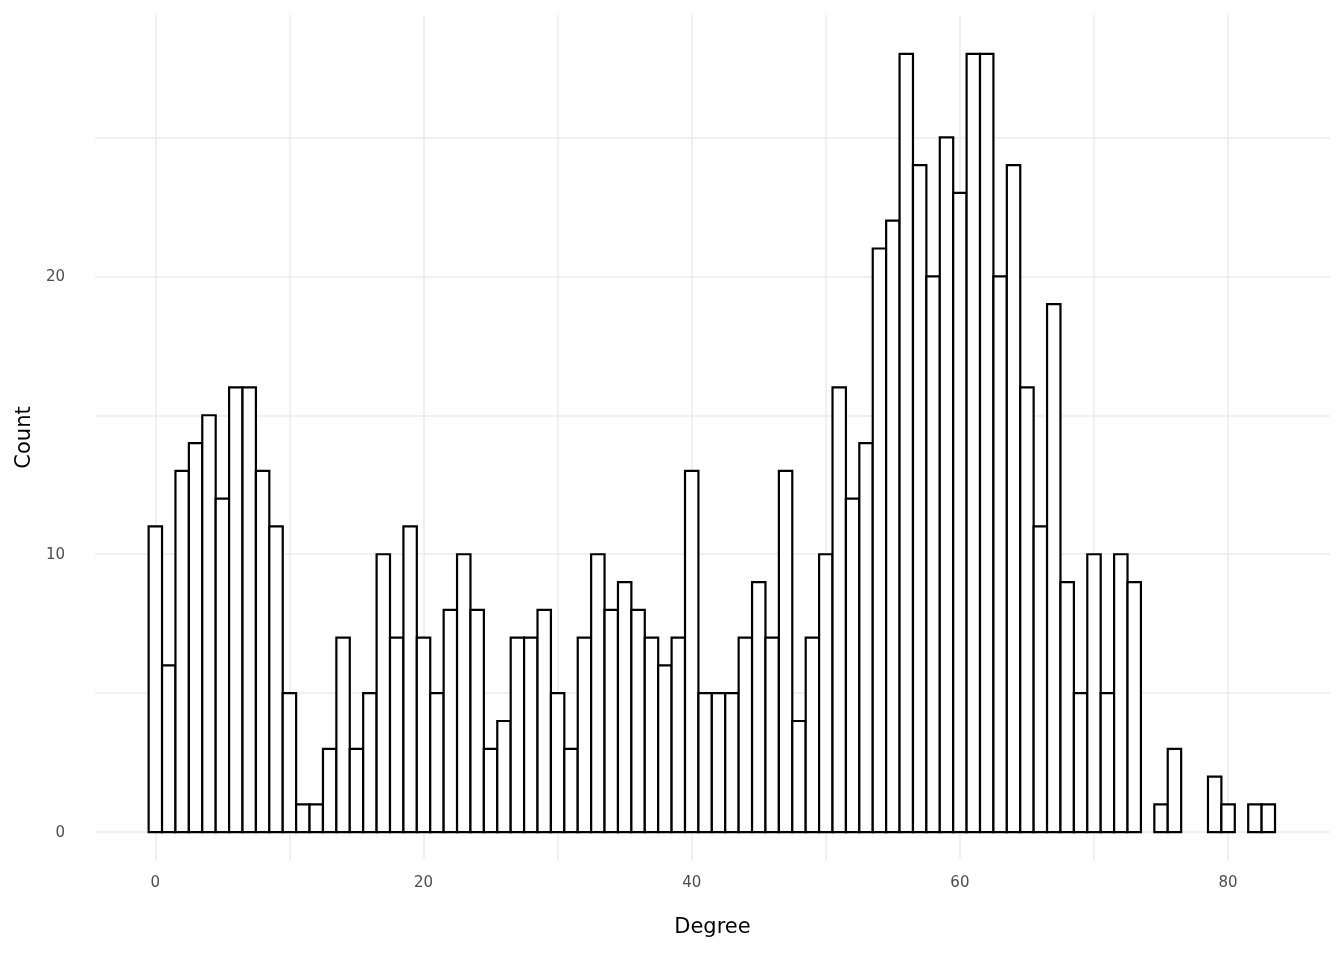 The image size is (1344, 960). I want to click on x-tick-label: 40, so click(692, 881).